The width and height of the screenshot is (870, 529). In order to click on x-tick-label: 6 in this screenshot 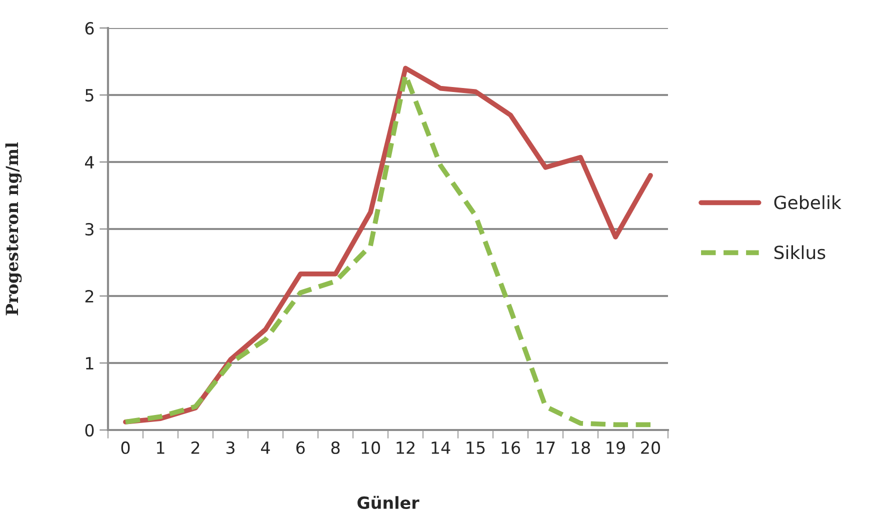, I will do `click(300, 447)`.